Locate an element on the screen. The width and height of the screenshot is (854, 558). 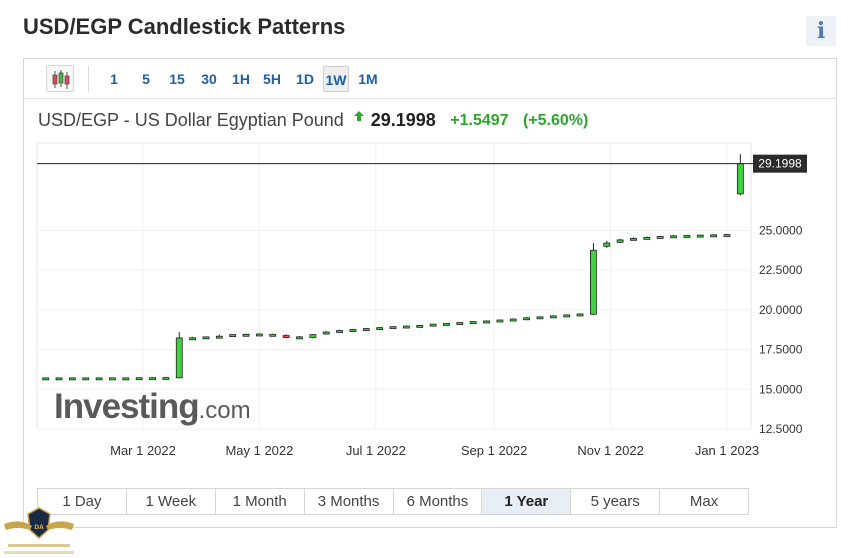
last-price-tag is located at coordinates (780, 163).